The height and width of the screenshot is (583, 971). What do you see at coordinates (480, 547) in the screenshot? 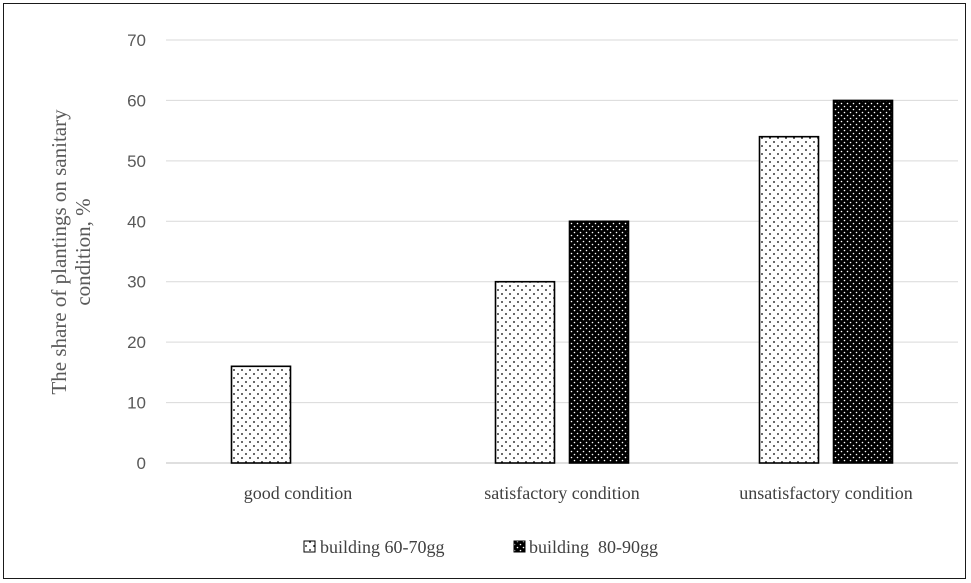
I see `legend: building 60-70gg building 80-90gg` at bounding box center [480, 547].